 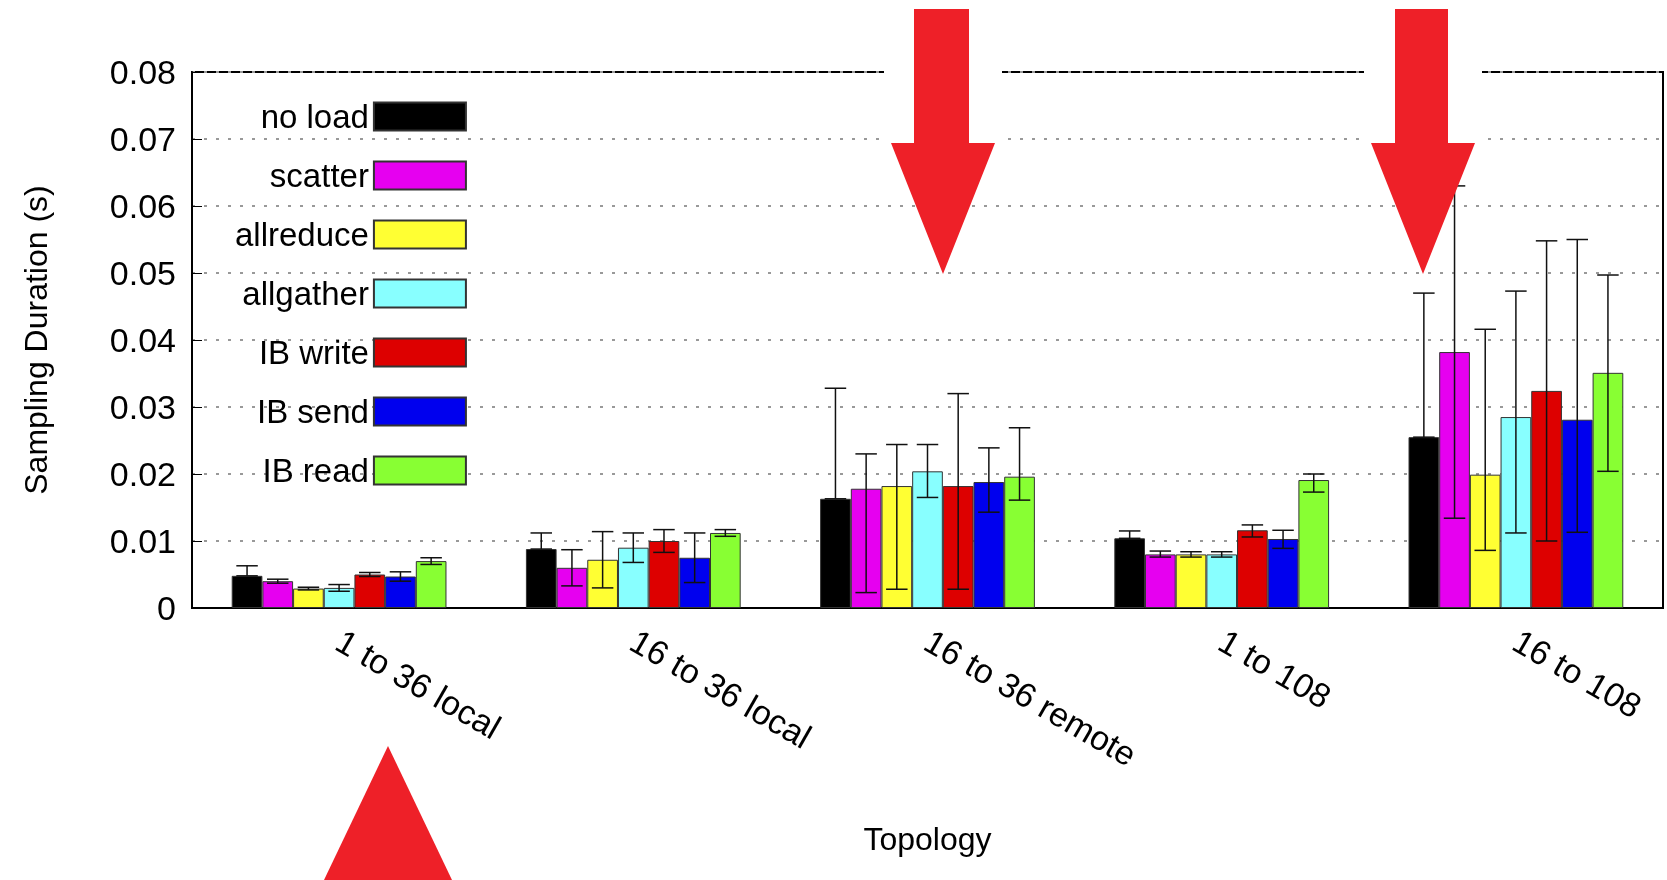 What do you see at coordinates (314, 116) in the screenshot?
I see `legend-label: no load` at bounding box center [314, 116].